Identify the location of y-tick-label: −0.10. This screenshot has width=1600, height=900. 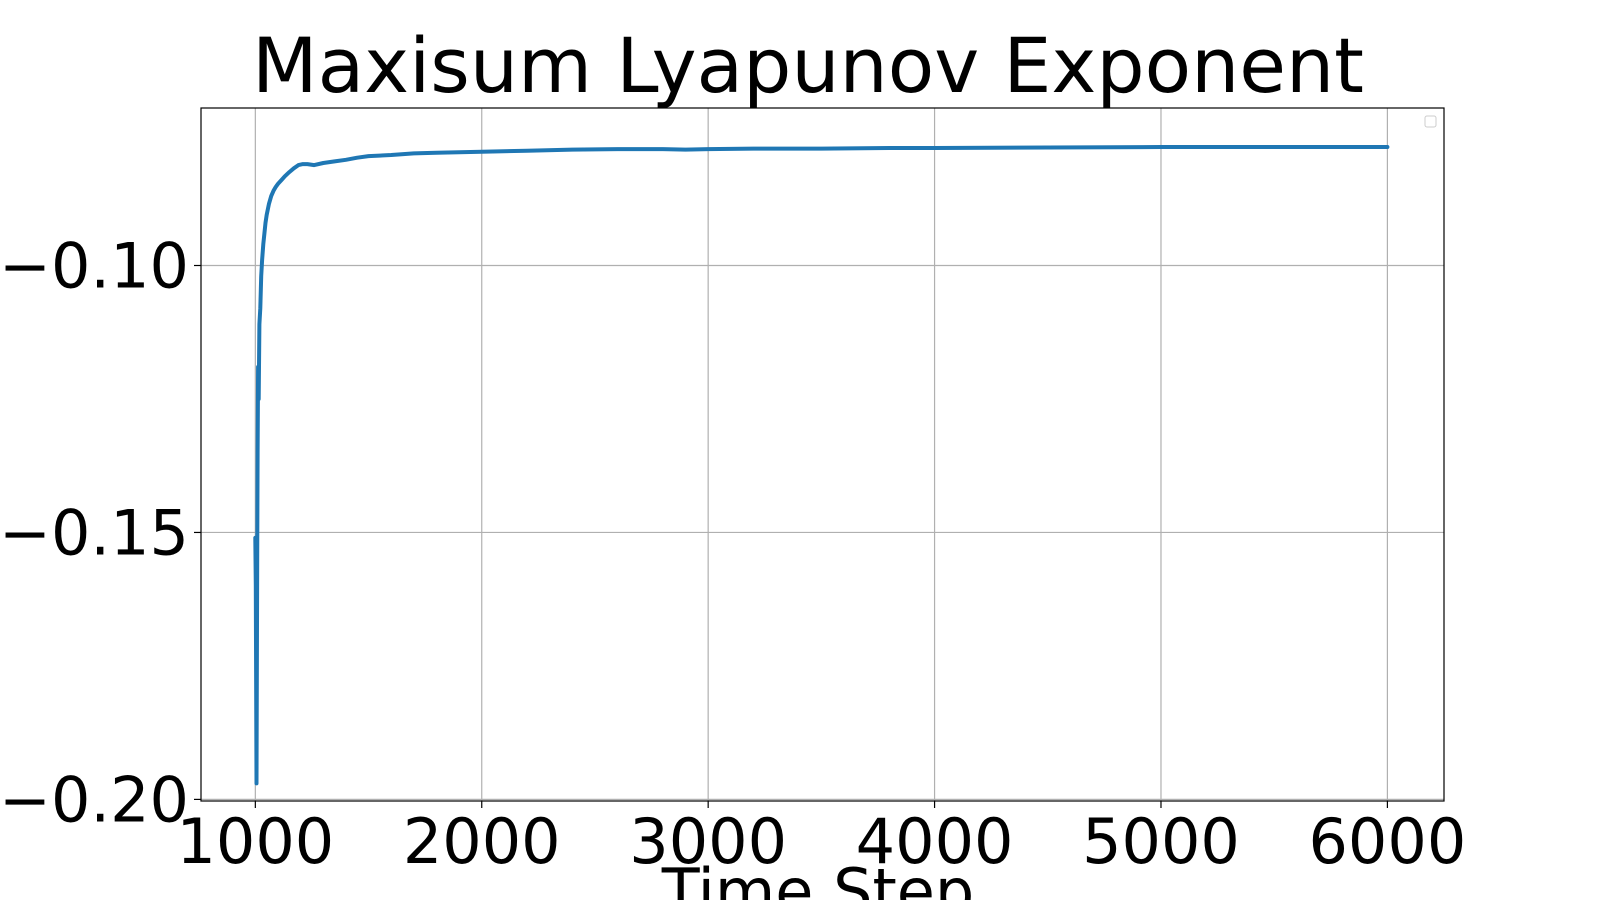
(94, 266).